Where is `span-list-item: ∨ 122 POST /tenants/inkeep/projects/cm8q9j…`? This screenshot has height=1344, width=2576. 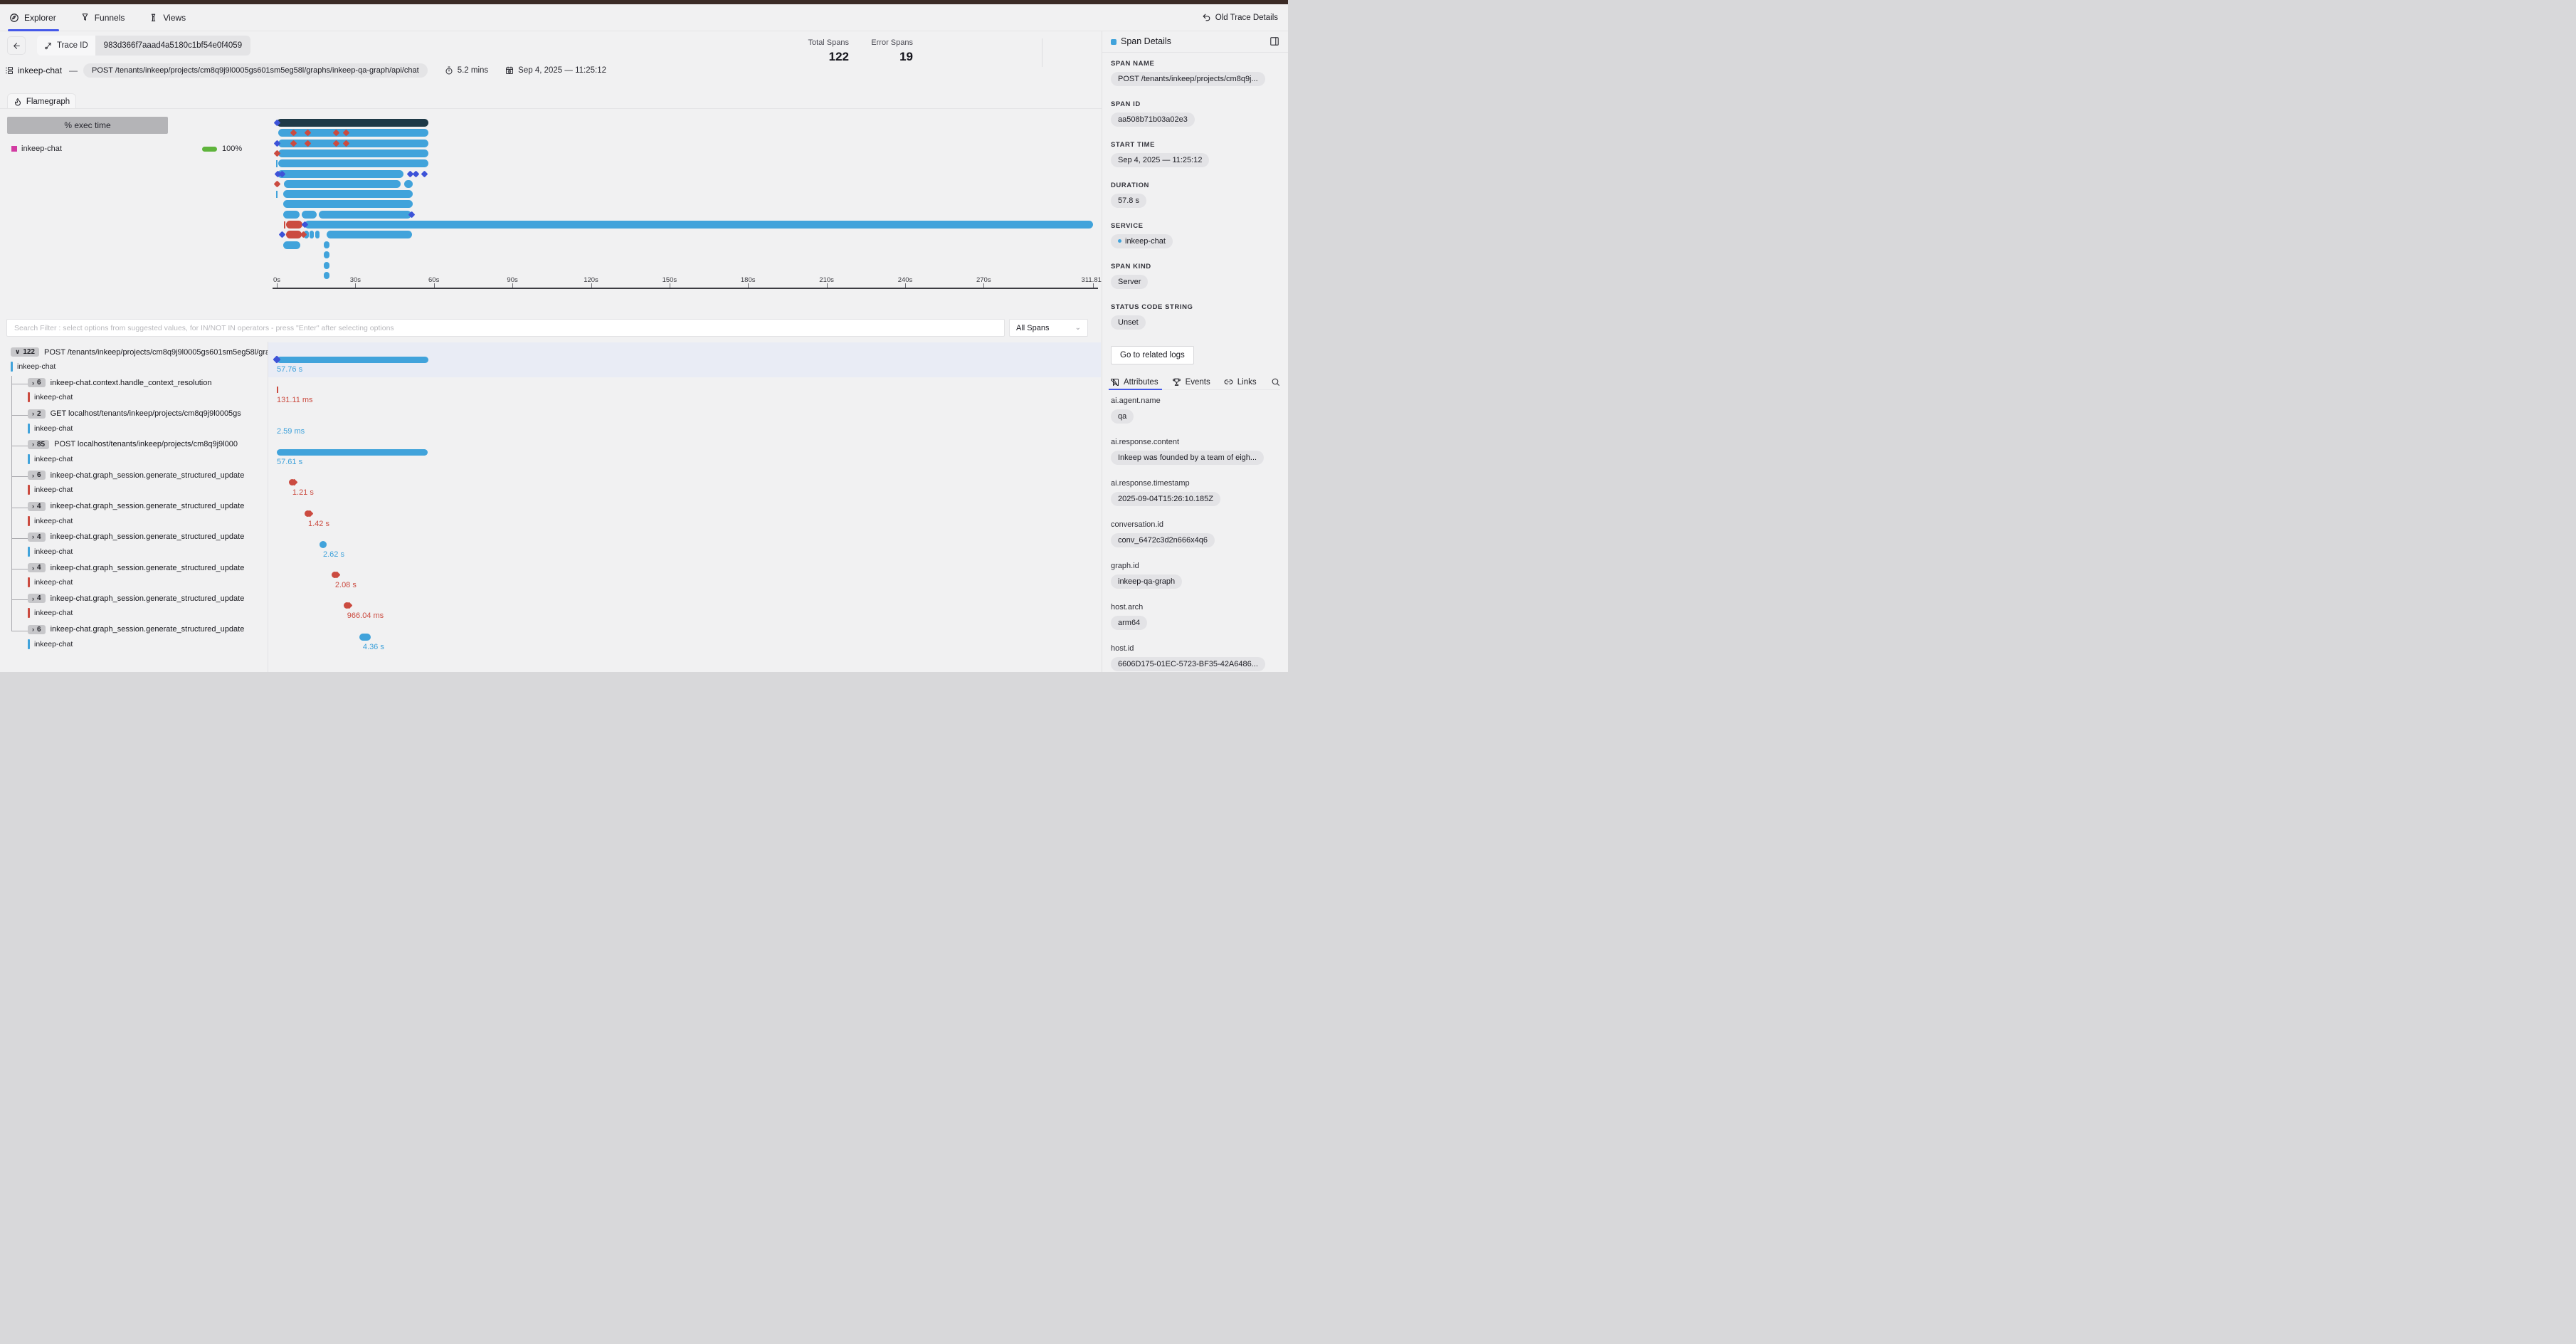 span-list-item: ∨ 122 POST /tenants/inkeep/projects/cm8q9j… is located at coordinates (134, 359).